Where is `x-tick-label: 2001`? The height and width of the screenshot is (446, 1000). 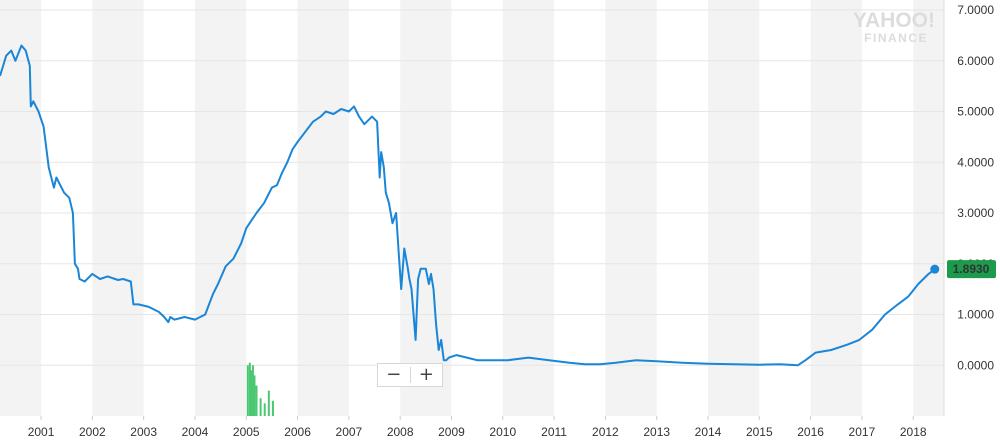 x-tick-label: 2001 is located at coordinates (41, 432).